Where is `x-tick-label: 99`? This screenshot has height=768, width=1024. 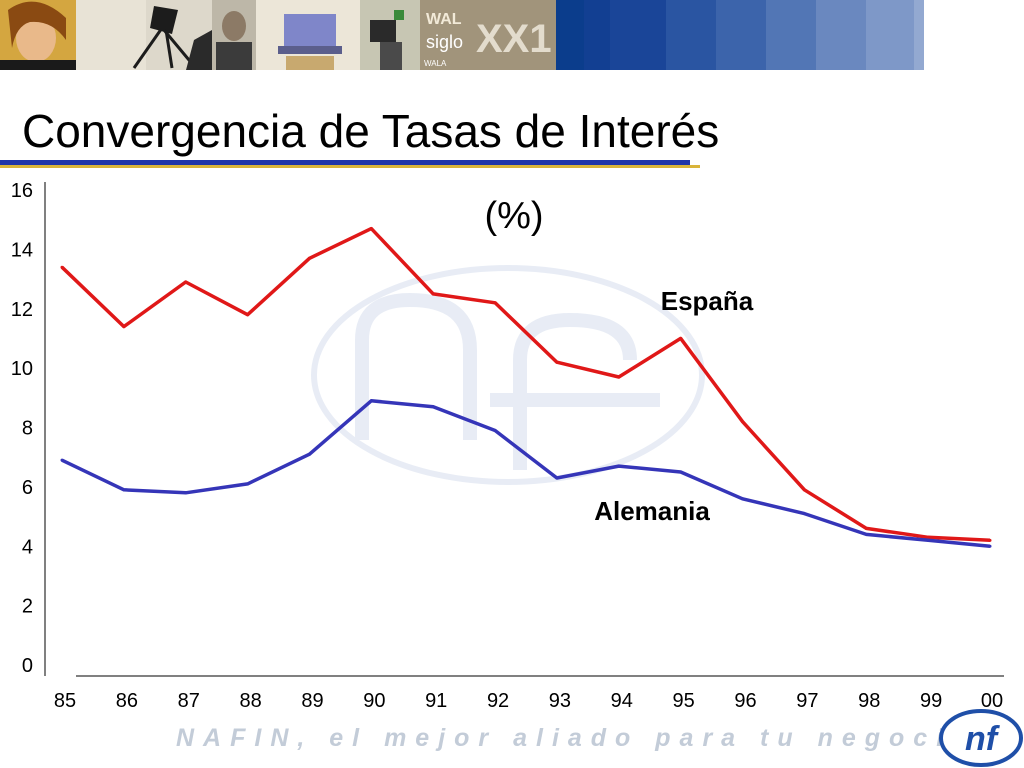
x-tick-label: 99 is located at coordinates (931, 701).